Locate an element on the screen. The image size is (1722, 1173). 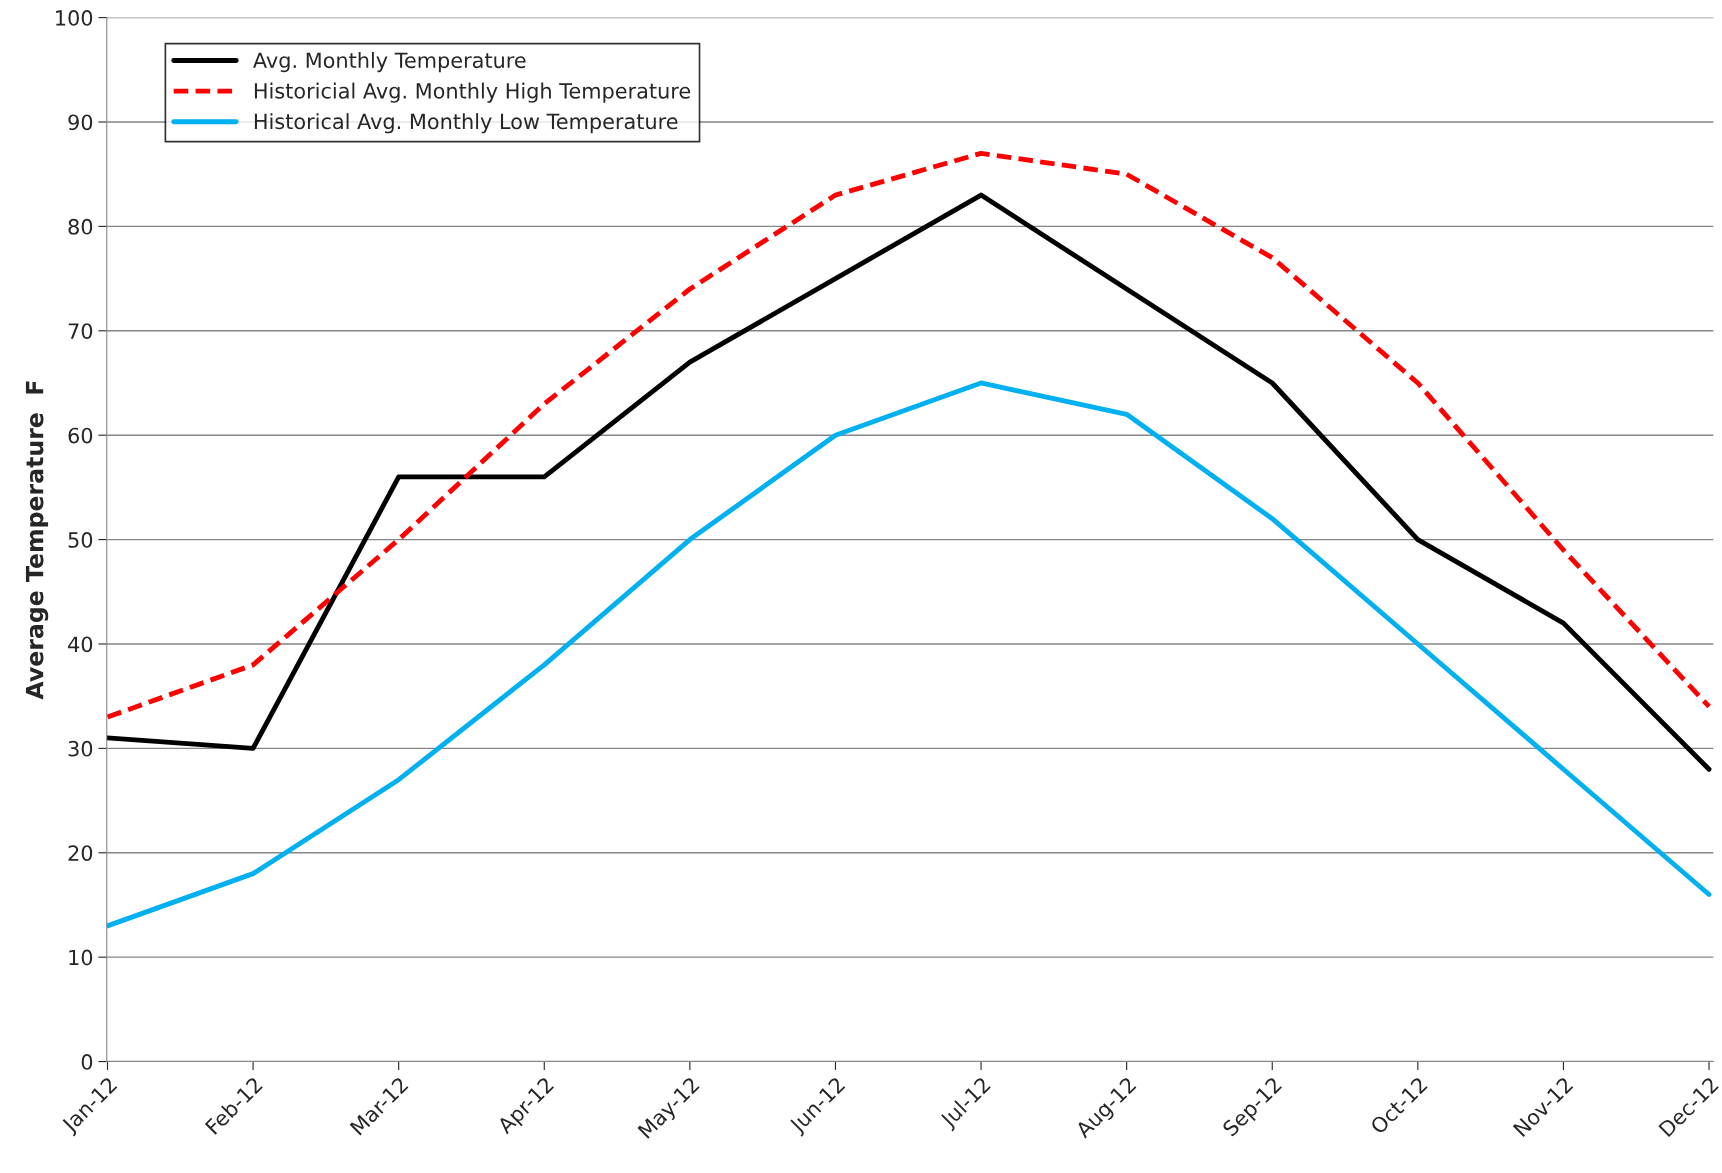
legend-label: Historicial Avg. Monthly High Temperature is located at coordinates (472, 92).